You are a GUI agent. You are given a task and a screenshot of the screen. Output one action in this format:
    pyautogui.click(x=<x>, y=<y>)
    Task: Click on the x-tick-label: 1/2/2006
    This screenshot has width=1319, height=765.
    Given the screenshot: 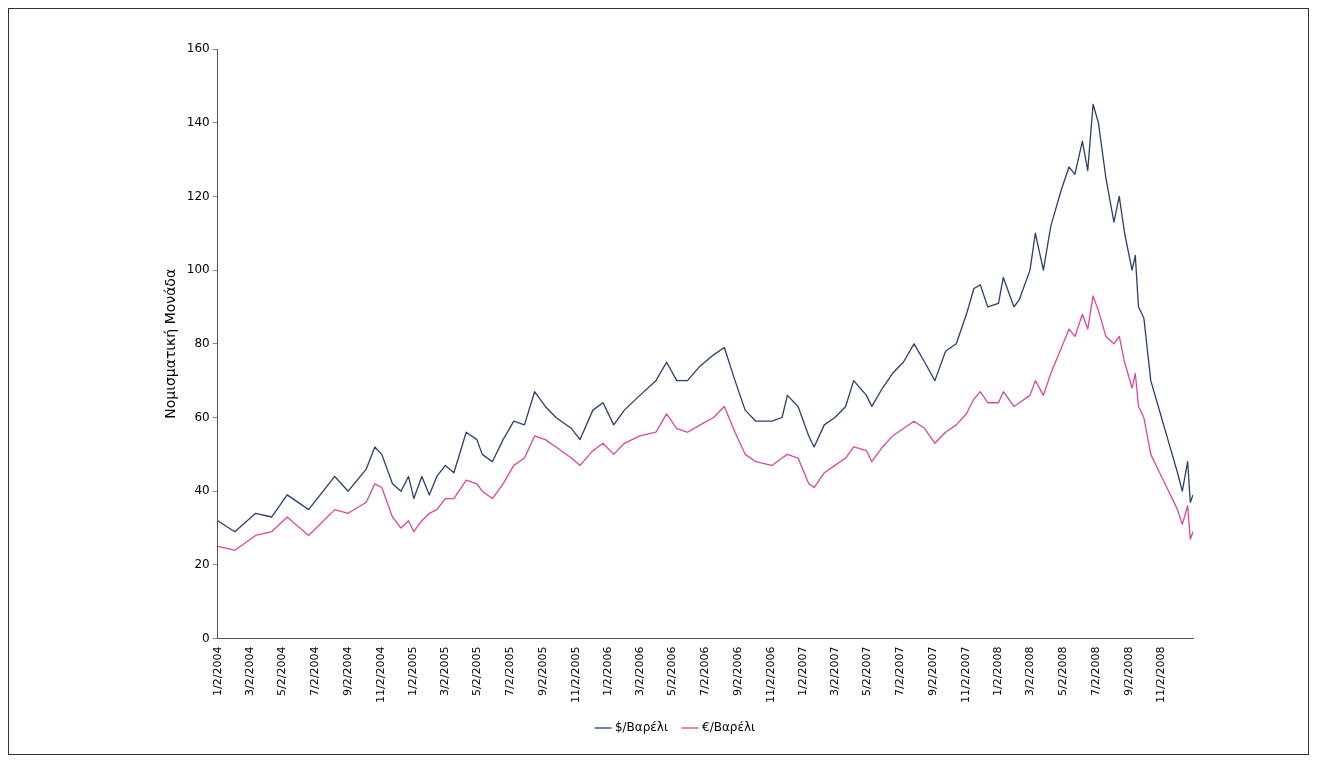 What is the action you would take?
    pyautogui.click(x=608, y=671)
    